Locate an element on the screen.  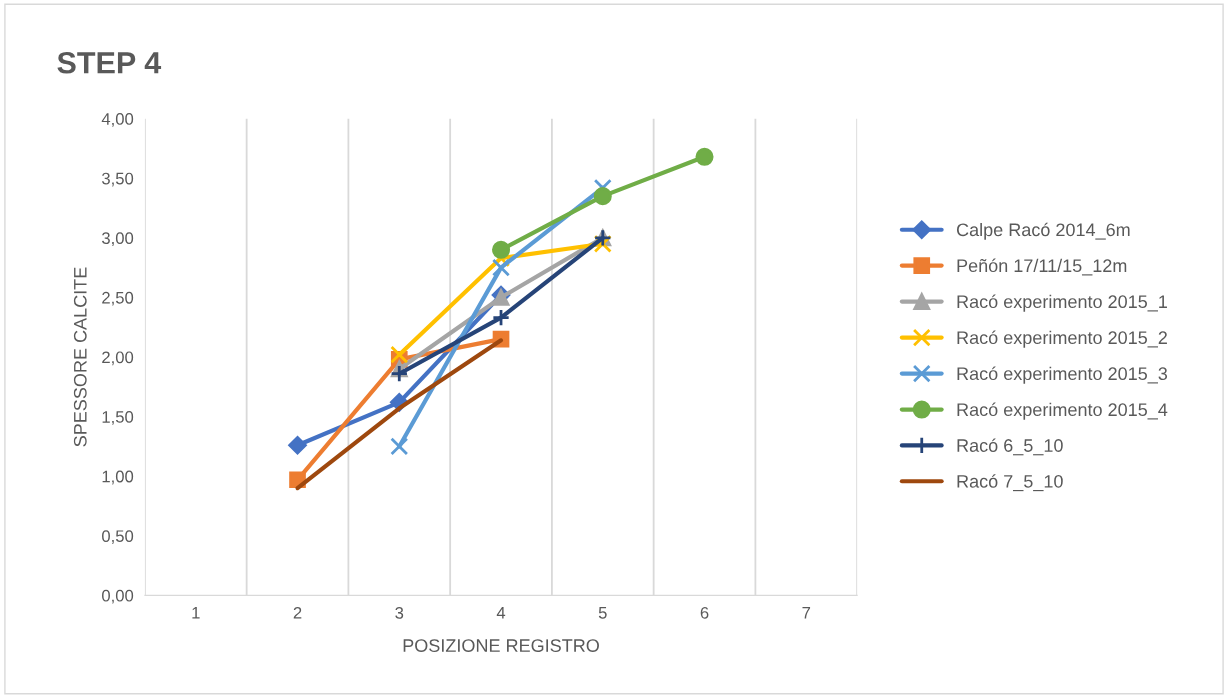
chart-title: STEP 4 is located at coordinates (109, 62).